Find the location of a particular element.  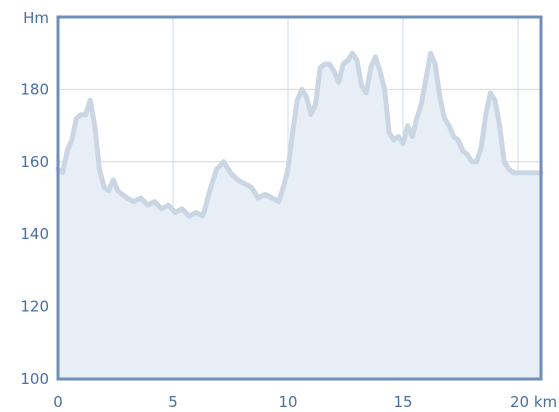

y-tick-label: 140 is located at coordinates (34, 234).